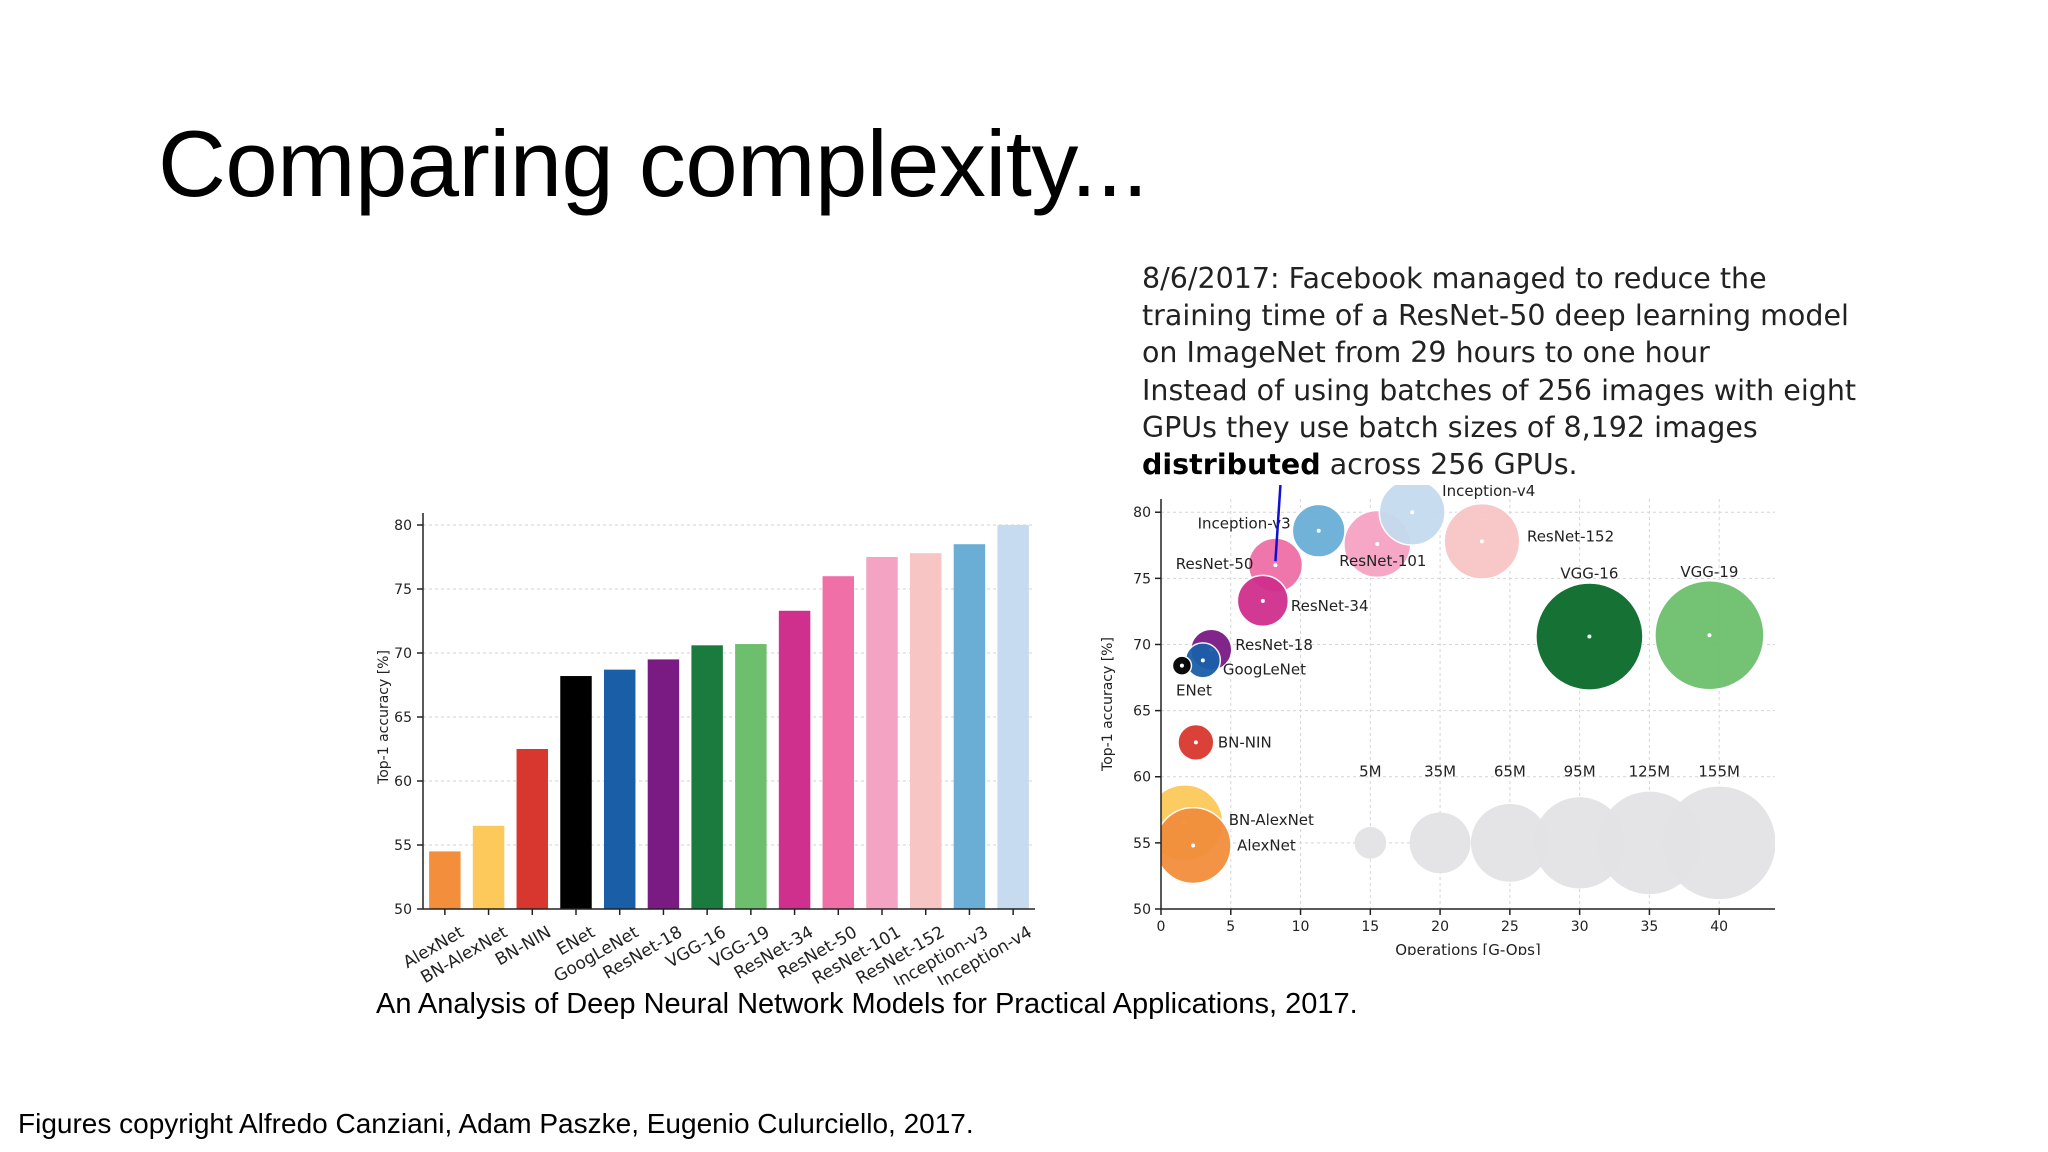 The image size is (2048, 1152). What do you see at coordinates (1510, 772) in the screenshot?
I see `size-legend-label: 65M` at bounding box center [1510, 772].